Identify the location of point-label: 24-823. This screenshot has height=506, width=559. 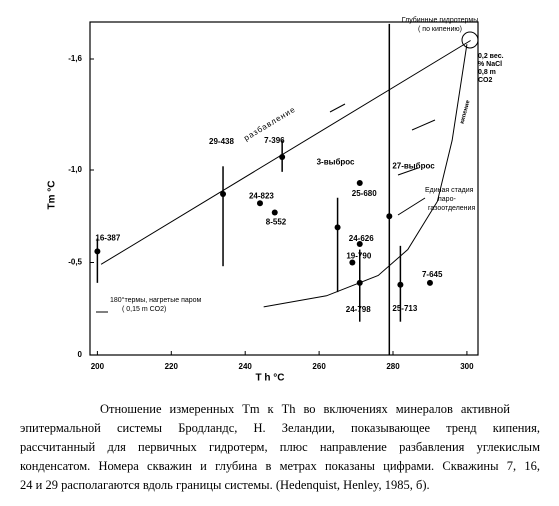
(261, 195).